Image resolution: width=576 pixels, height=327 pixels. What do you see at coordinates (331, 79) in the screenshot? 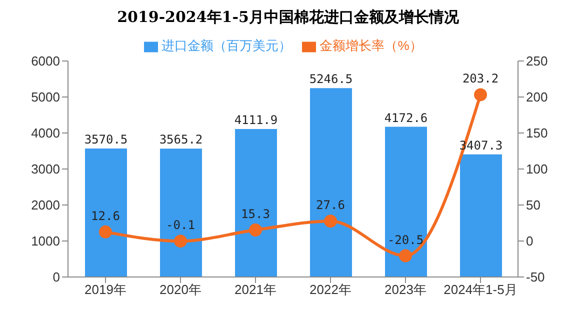
I see `data-label: 5246.5` at bounding box center [331, 79].